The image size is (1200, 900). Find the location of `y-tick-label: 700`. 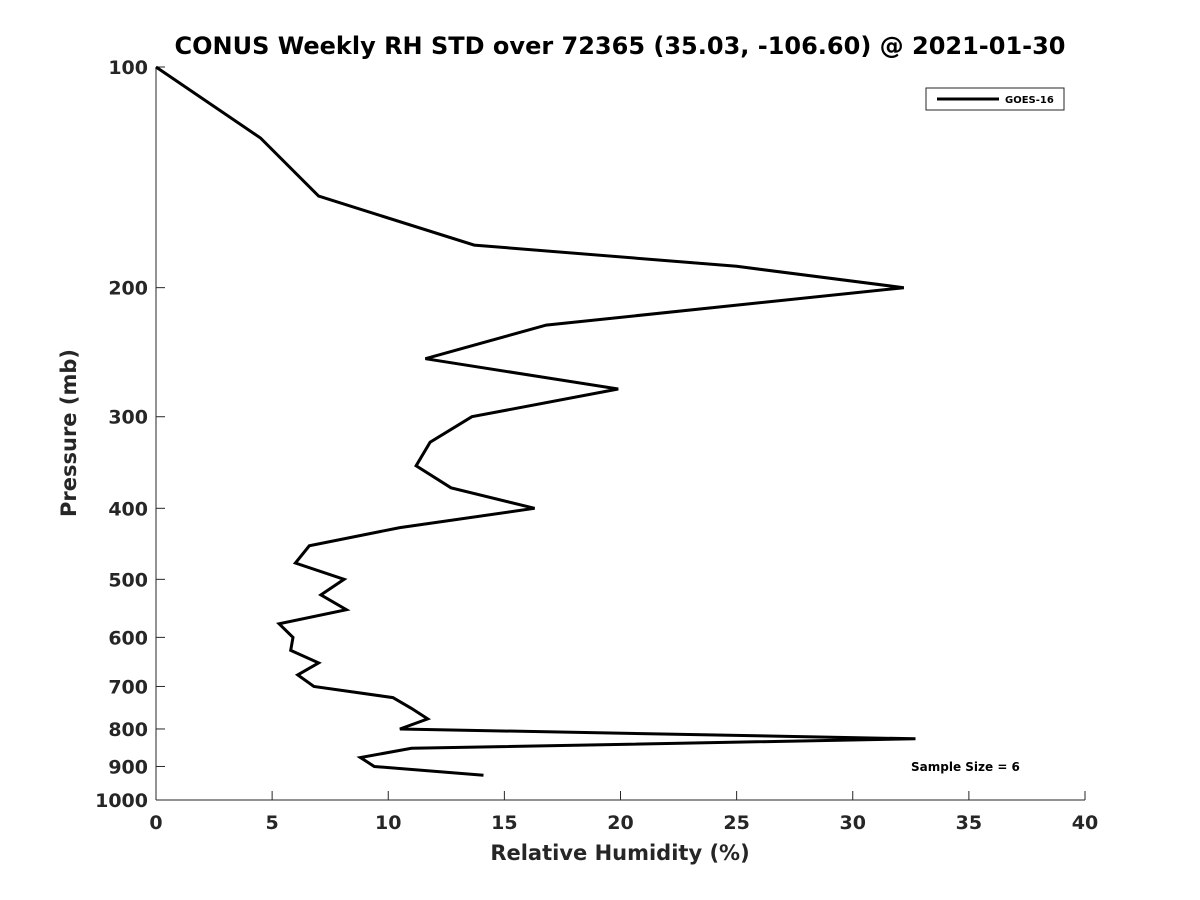

y-tick-label: 700 is located at coordinates (128, 687).